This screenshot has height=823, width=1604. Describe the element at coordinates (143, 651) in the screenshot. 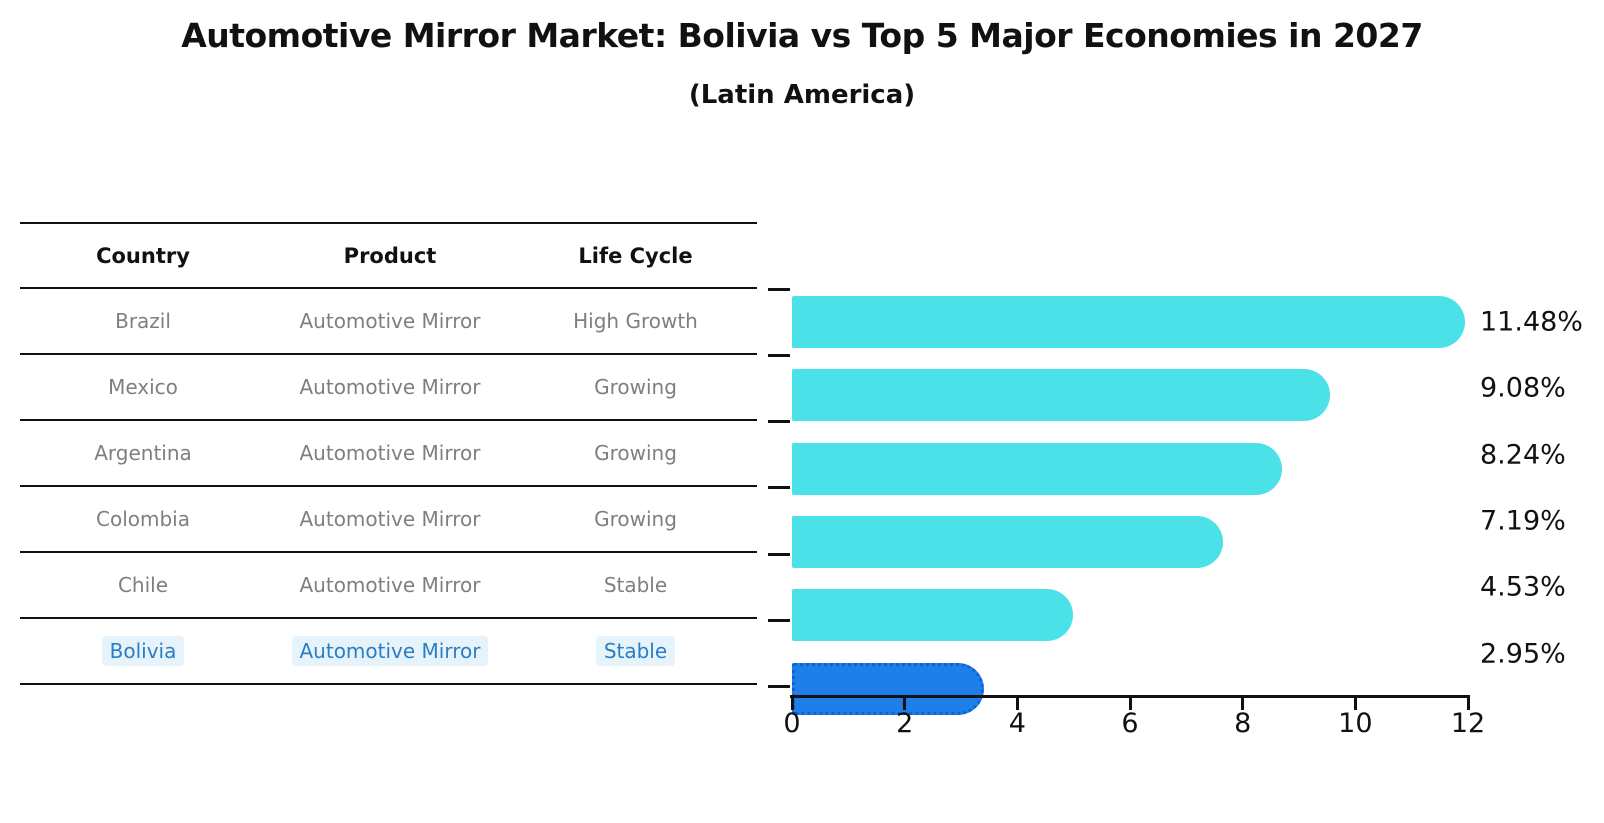

I see `cell-country: Bolivia` at that location.